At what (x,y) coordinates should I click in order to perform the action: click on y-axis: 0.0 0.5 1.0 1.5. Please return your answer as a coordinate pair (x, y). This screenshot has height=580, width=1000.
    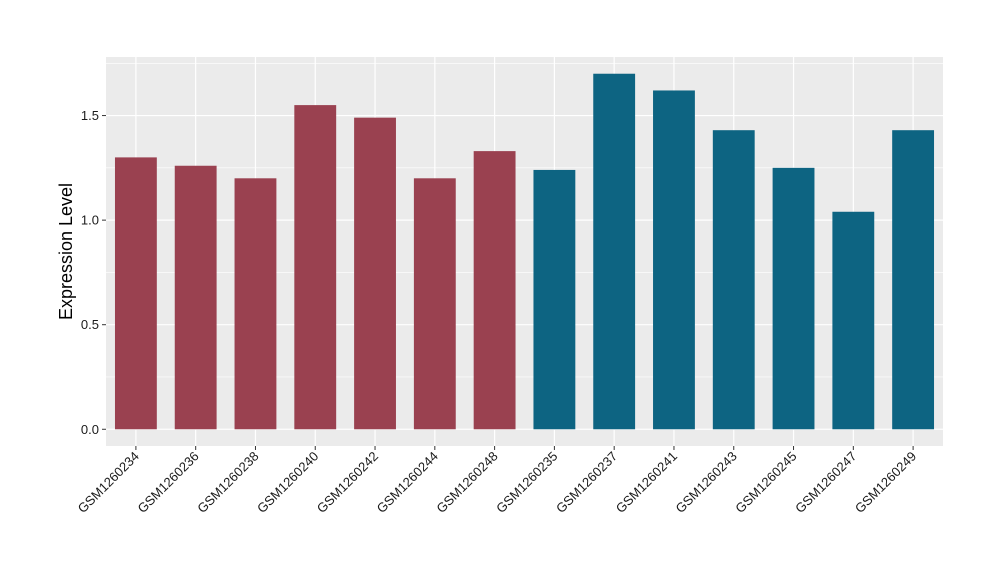
    Looking at the image, I should click on (93, 272).